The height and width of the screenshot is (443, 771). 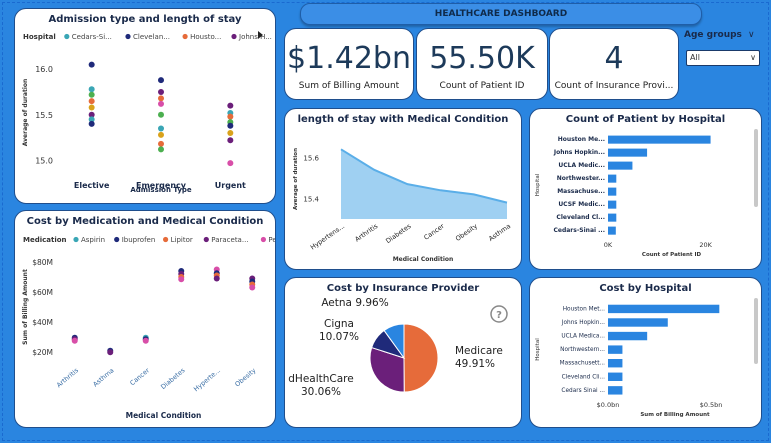 What do you see at coordinates (44, 115) in the screenshot?
I see `y-tick-label: 15.5` at bounding box center [44, 115].